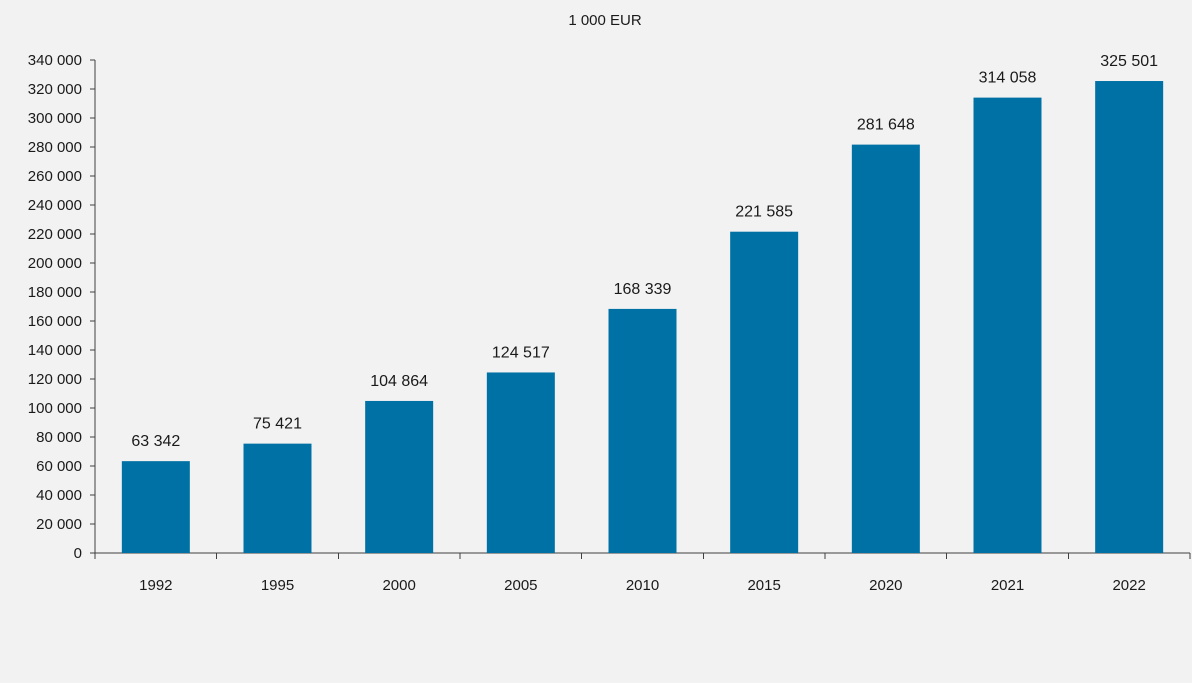  Describe the element at coordinates (764, 212) in the screenshot. I see `data-label-2015: 221 585` at that location.